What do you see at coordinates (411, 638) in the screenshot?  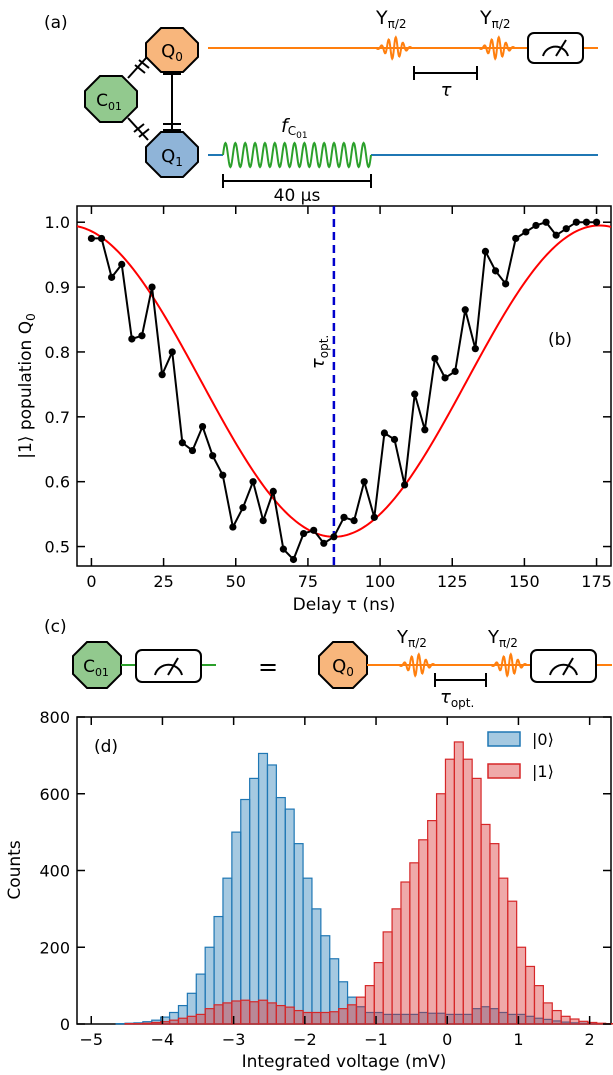 I see `pulse-c1-label: Yπ/2` at bounding box center [411, 638].